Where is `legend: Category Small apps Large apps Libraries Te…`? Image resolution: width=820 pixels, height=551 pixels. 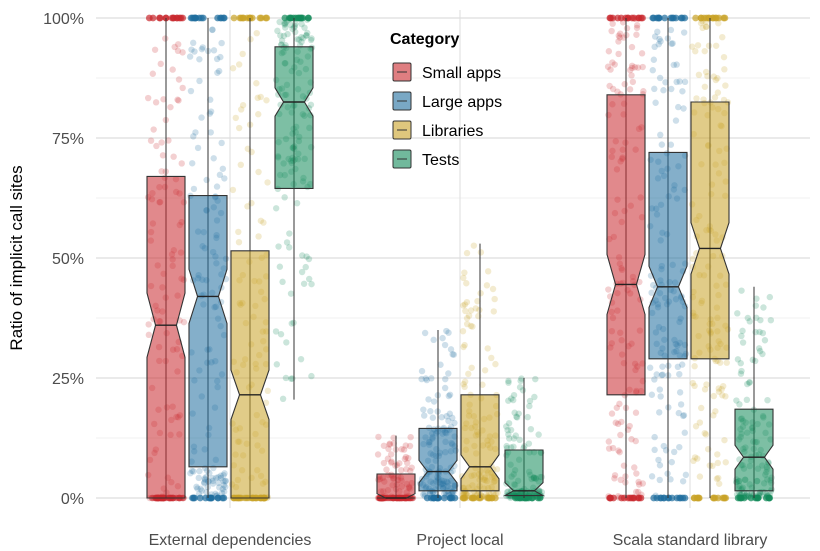 legend: Category Small apps Large apps Libraries Te… is located at coordinates (446, 100).